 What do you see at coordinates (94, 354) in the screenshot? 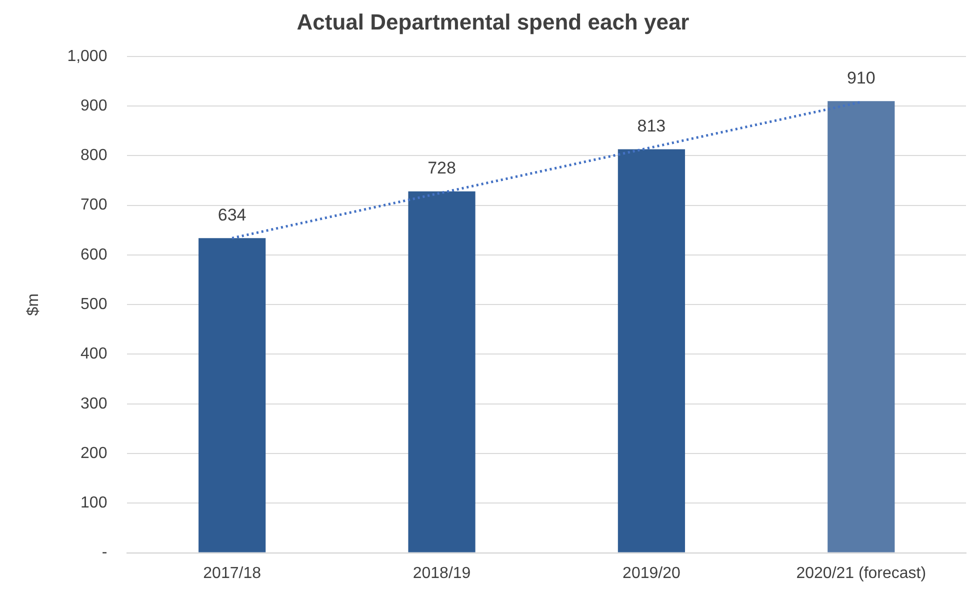
I see `y-tick-label: 400` at bounding box center [94, 354].